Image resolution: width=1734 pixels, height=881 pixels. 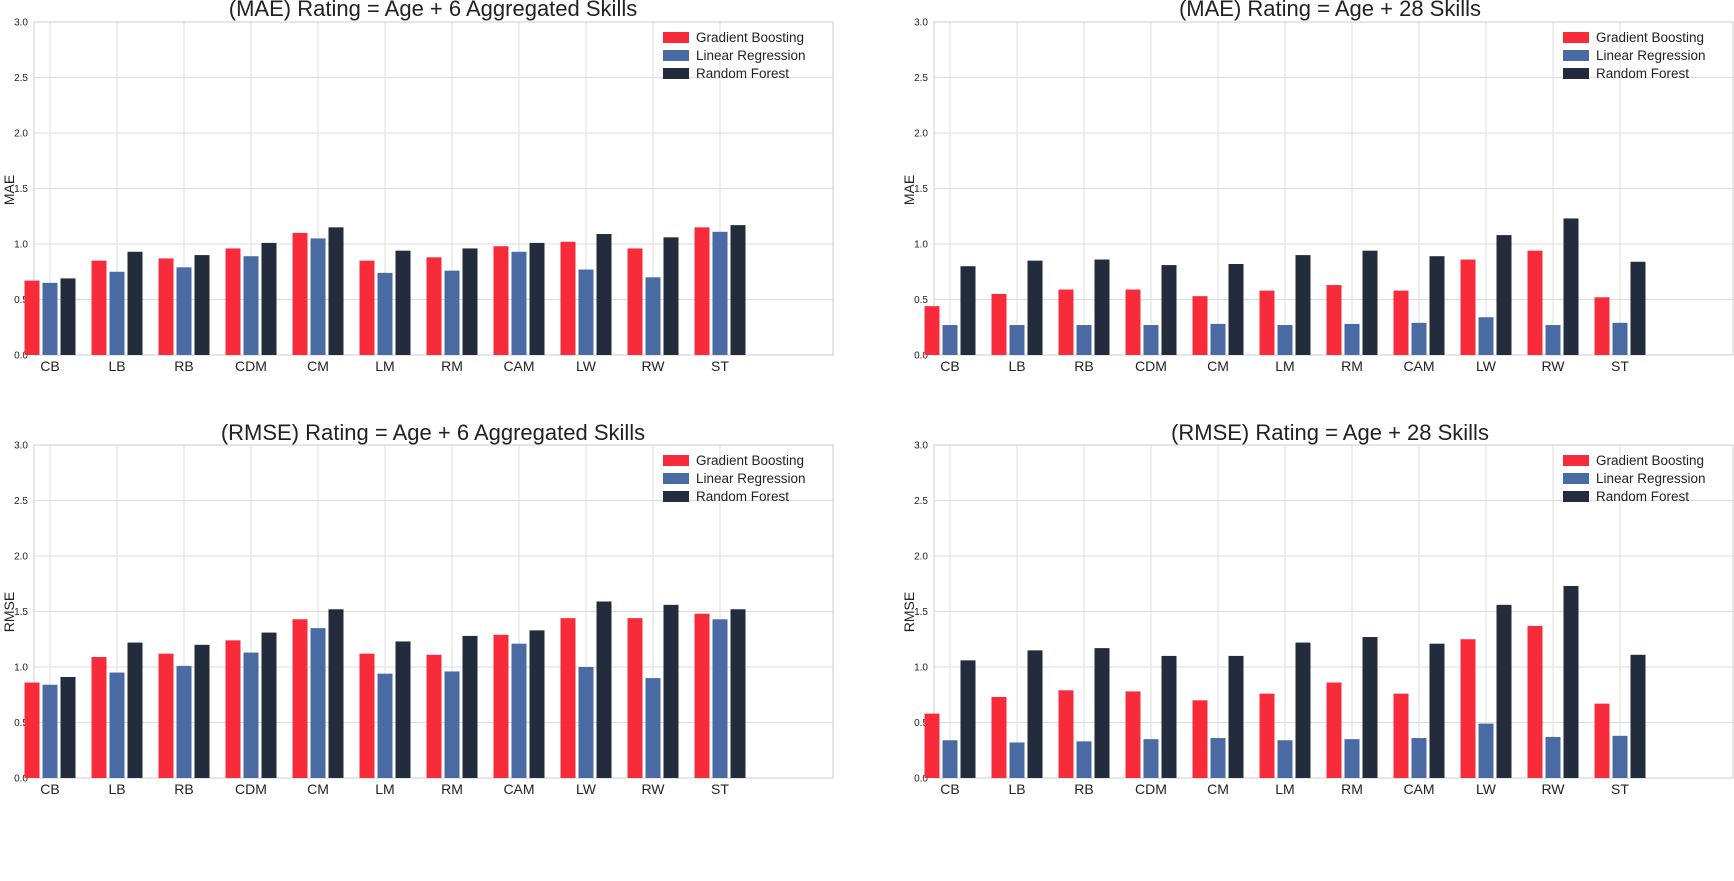 I want to click on bar-linear-regression-rw, so click(x=653, y=316).